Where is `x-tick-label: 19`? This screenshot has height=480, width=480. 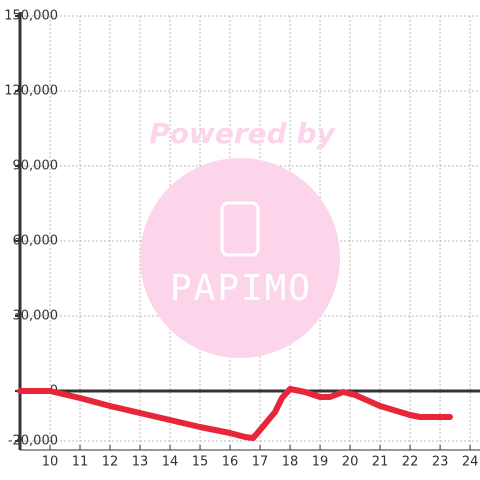 x-tick-label: 19 is located at coordinates (320, 462).